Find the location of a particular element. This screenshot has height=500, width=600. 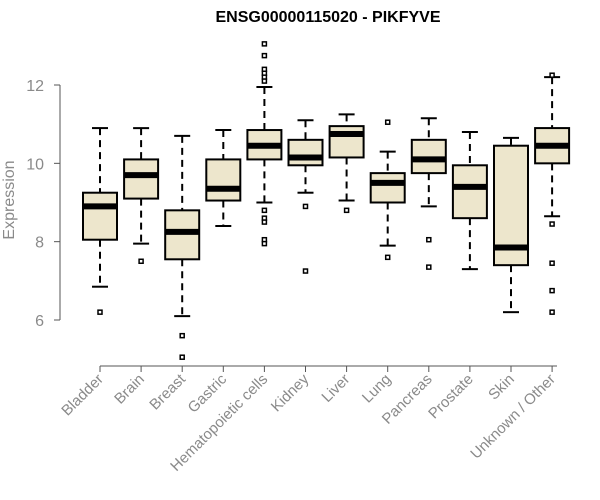

x-tick-label: Breast is located at coordinates (167, 391).